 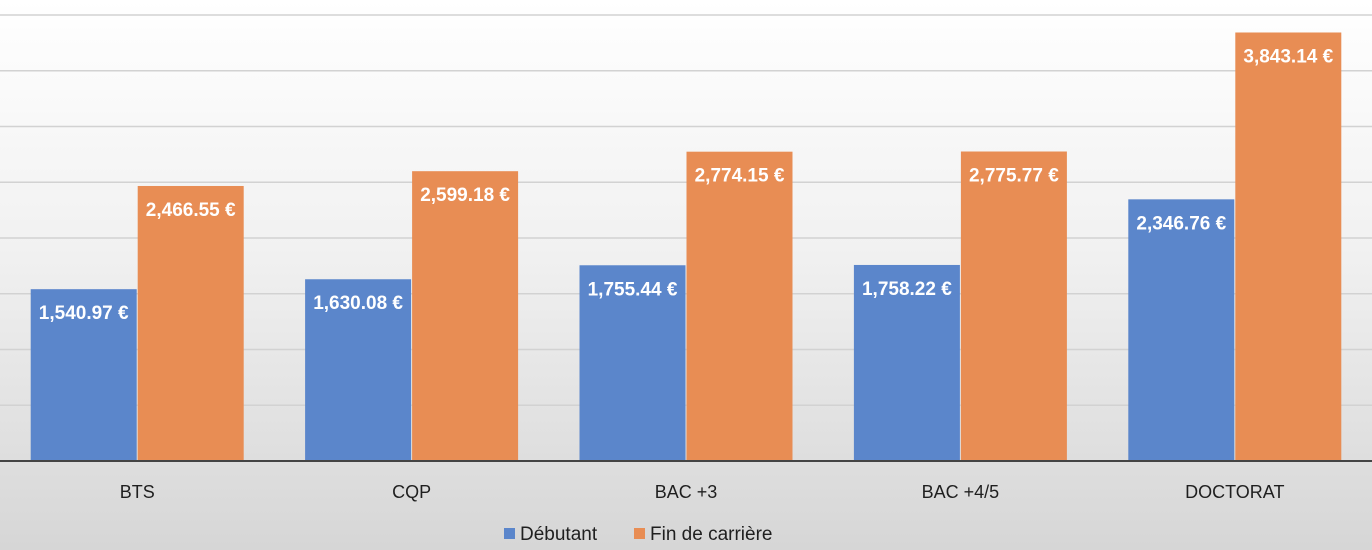 I want to click on data-label: 2,775.77 €, so click(x=1014, y=176).